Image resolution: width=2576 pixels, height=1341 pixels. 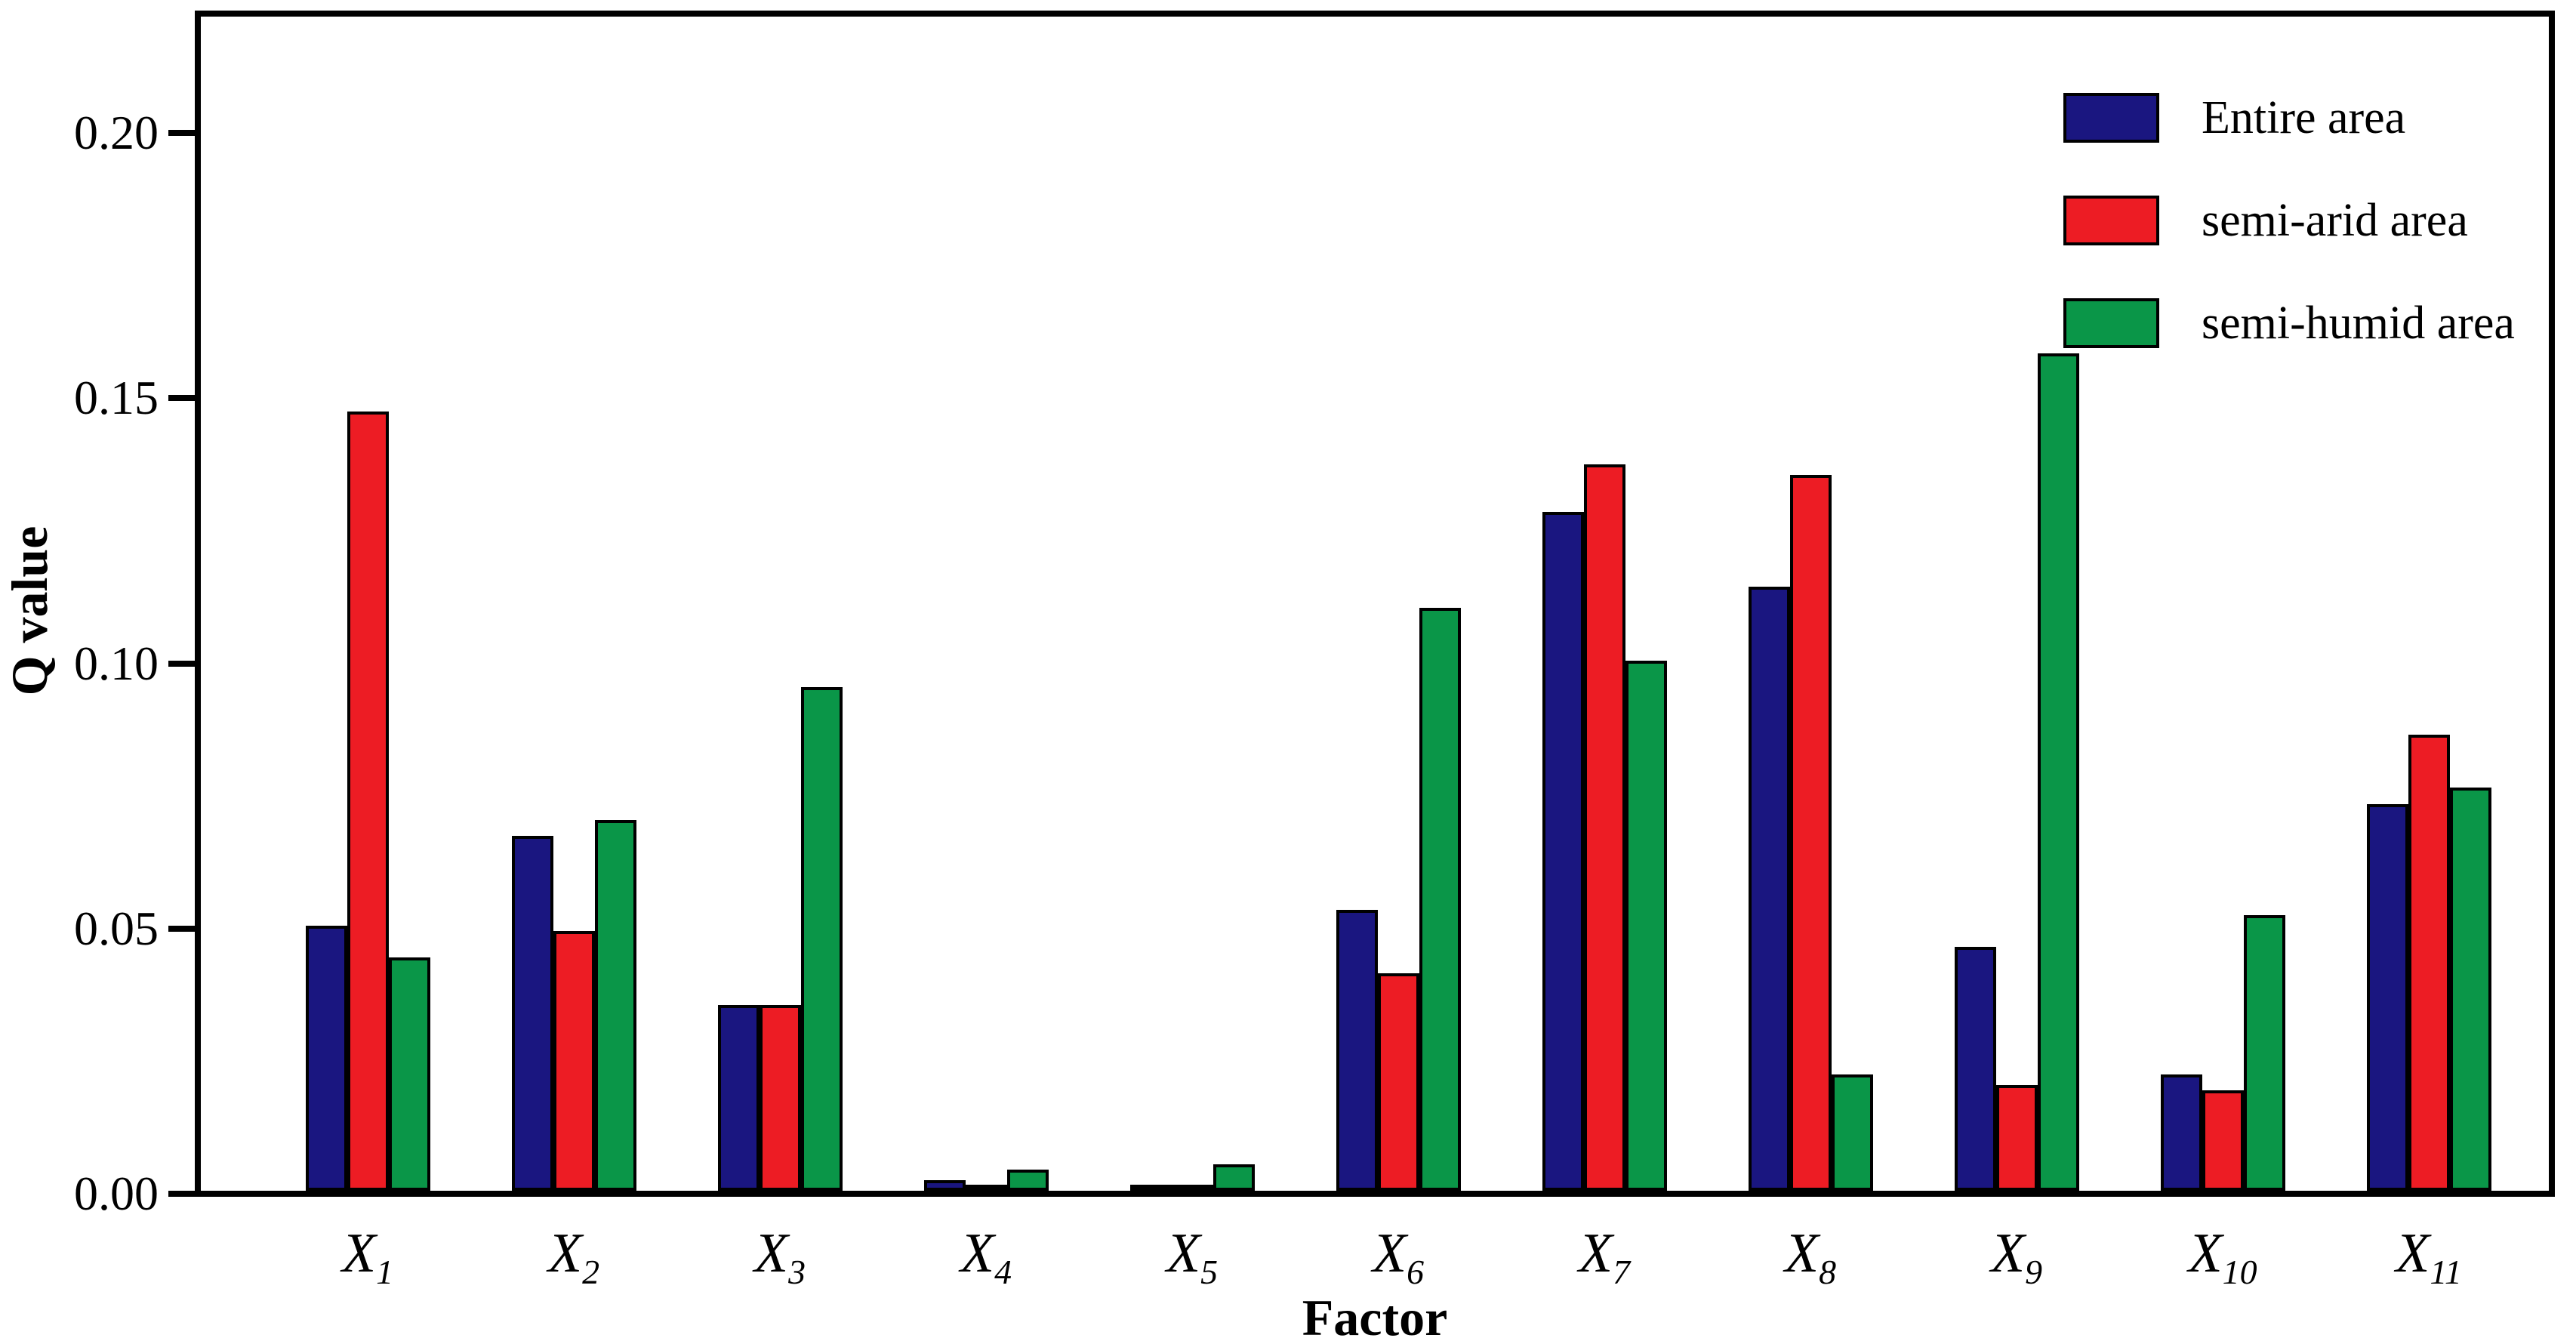 I want to click on legend-label-entire-area: Entire area, so click(x=2304, y=117).